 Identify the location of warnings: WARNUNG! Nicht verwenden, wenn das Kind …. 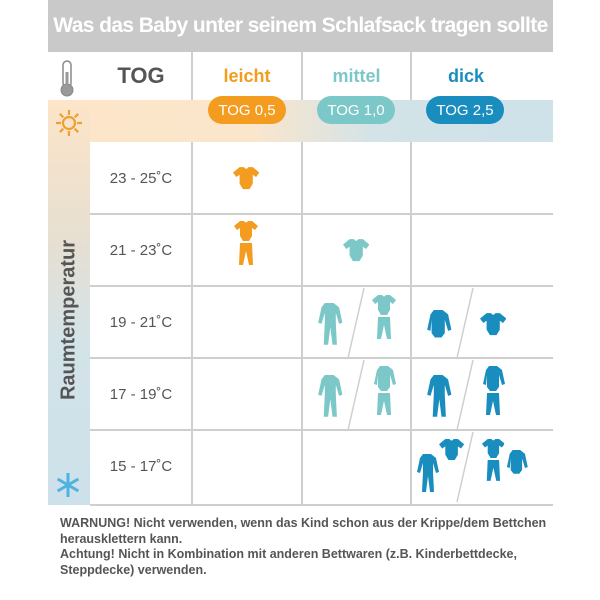
(310, 547).